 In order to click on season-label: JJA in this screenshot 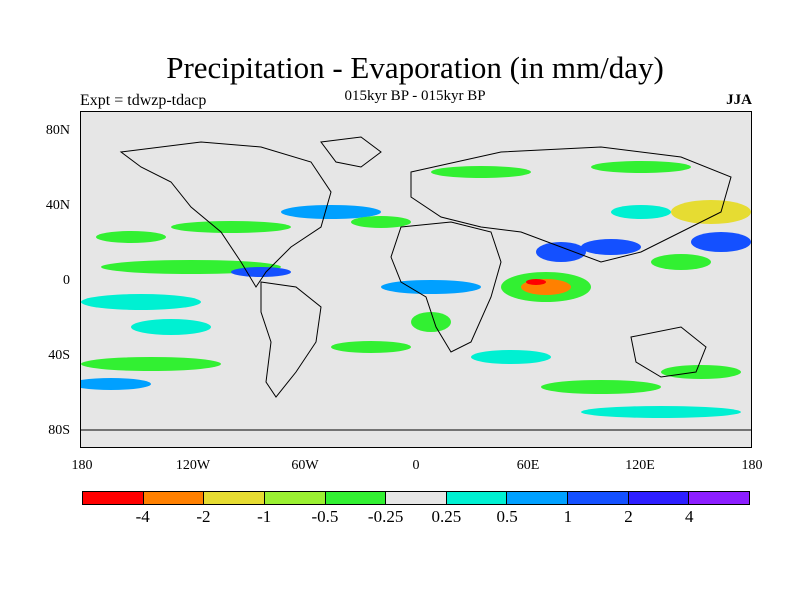, I will do `click(739, 100)`.